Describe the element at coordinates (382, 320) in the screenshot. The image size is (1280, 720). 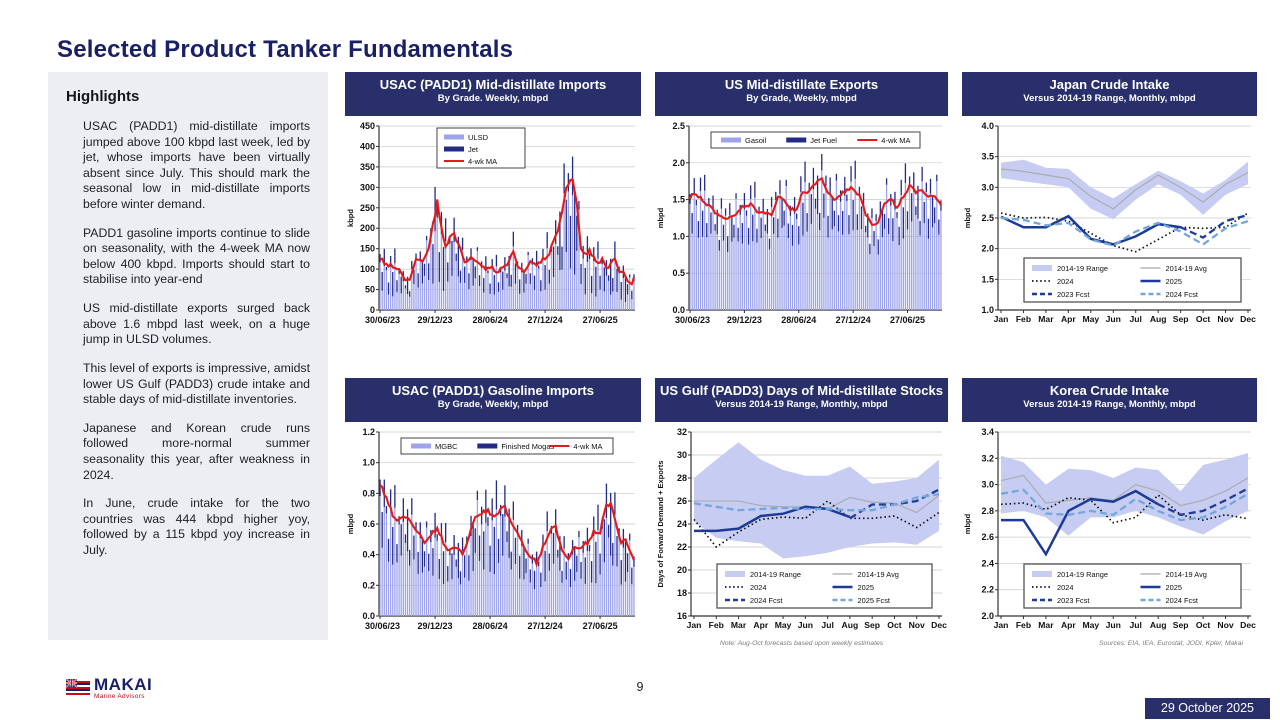
I see `svg-text: 30/06/23` at that location.